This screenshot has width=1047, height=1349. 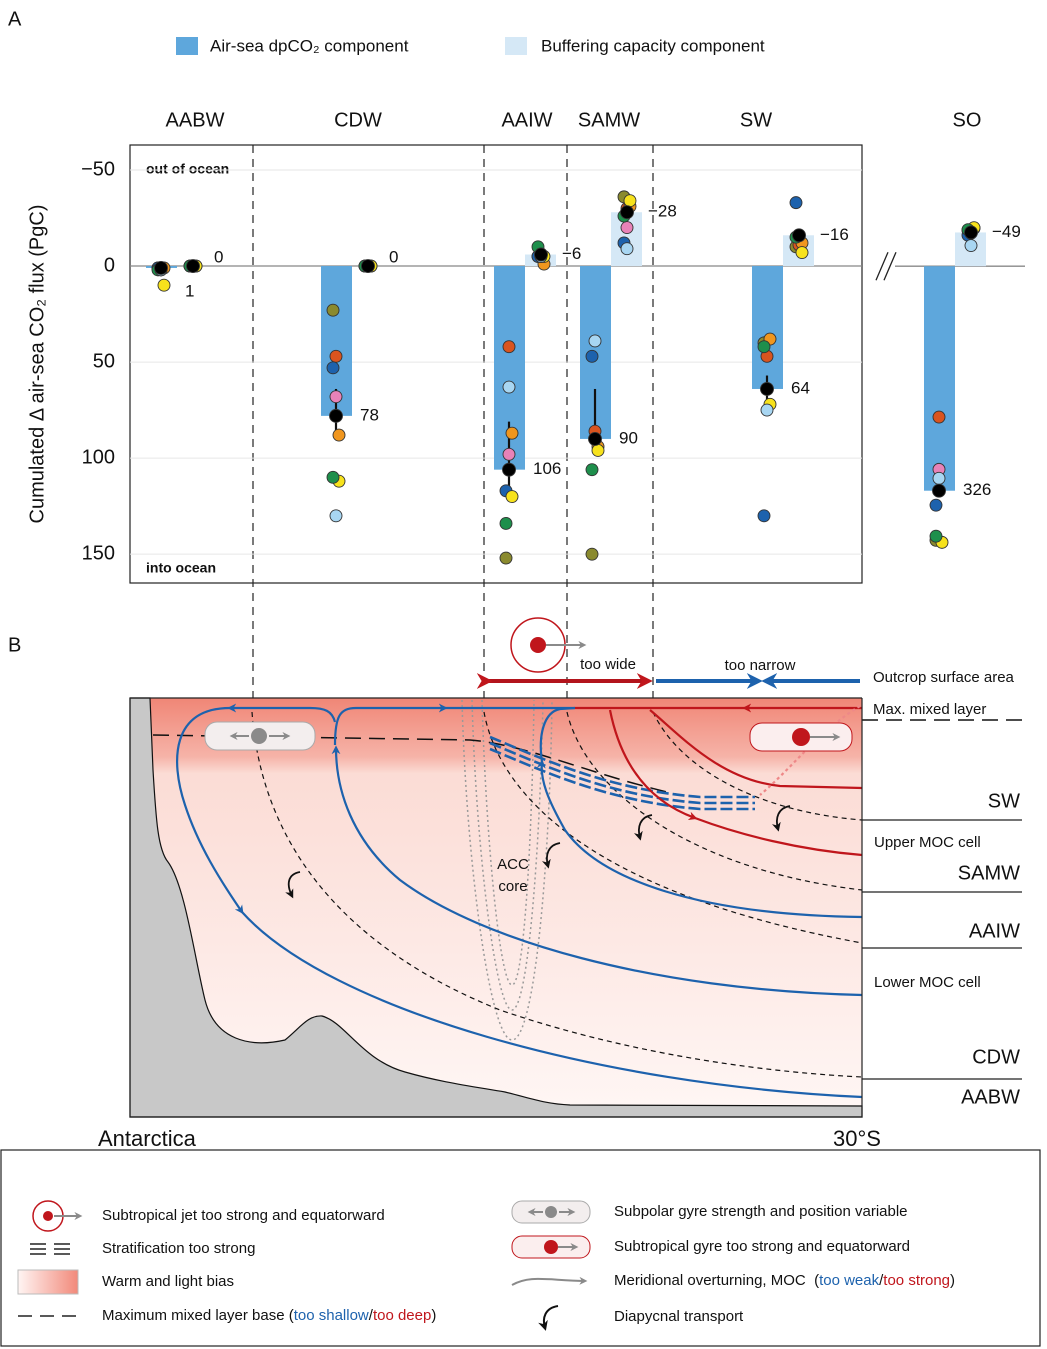 I want to click on jet-icon, so click(x=538, y=645).